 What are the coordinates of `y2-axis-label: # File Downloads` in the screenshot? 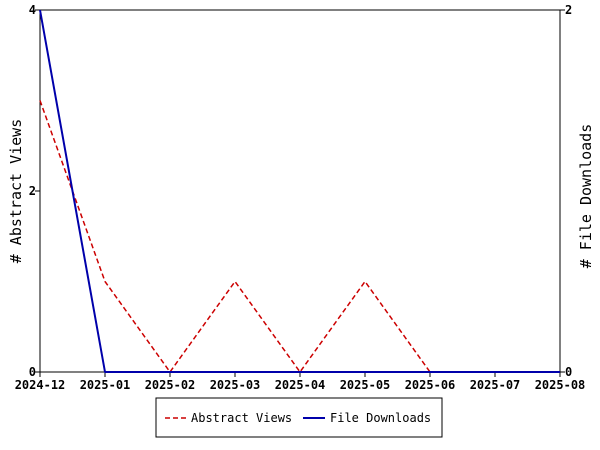 It's located at (586, 196).